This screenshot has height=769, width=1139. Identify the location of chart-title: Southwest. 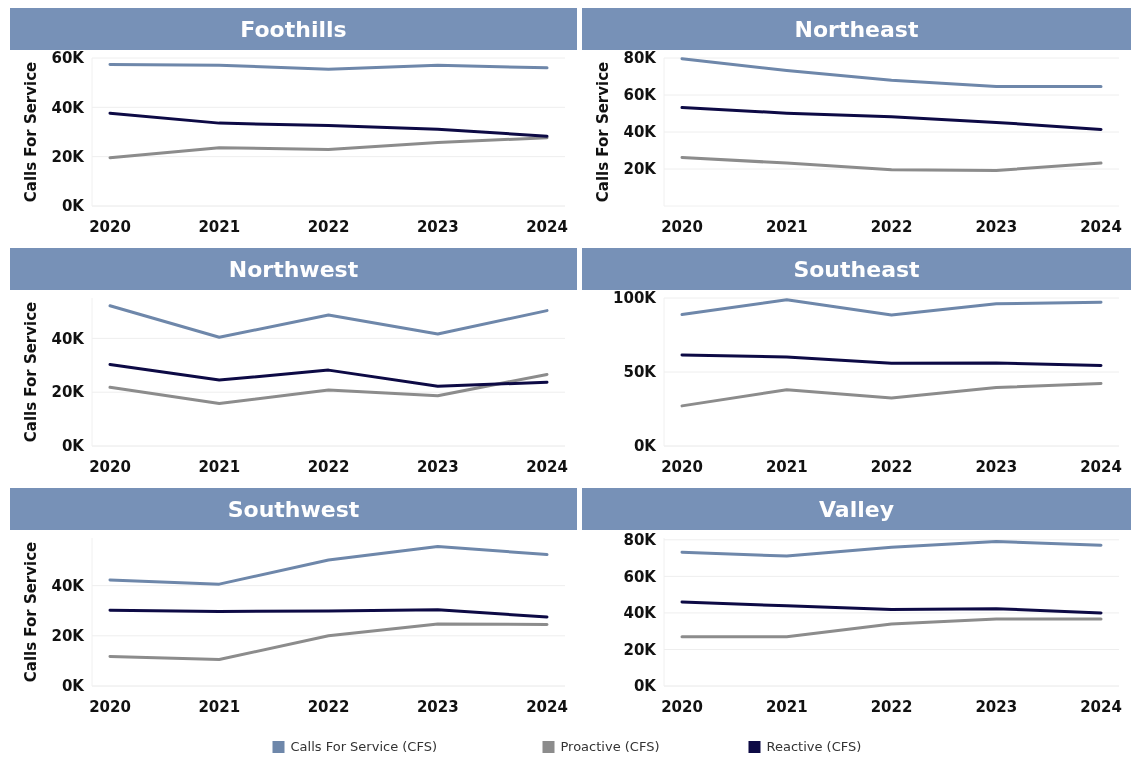
(293, 509).